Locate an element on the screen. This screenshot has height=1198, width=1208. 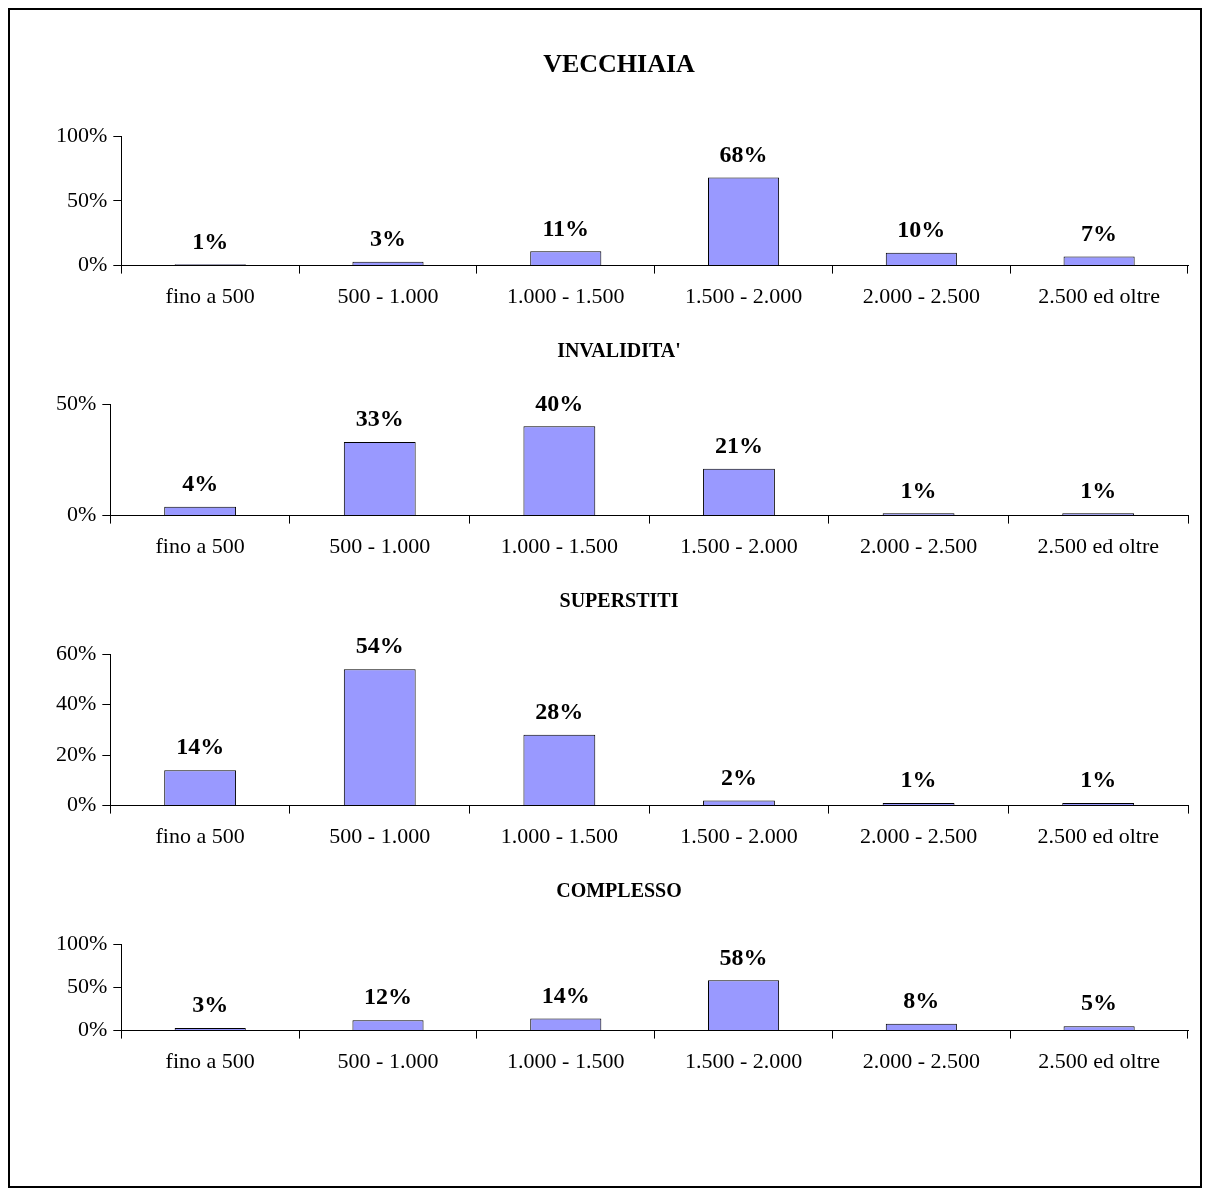
data-label: 4% is located at coordinates (200, 482).